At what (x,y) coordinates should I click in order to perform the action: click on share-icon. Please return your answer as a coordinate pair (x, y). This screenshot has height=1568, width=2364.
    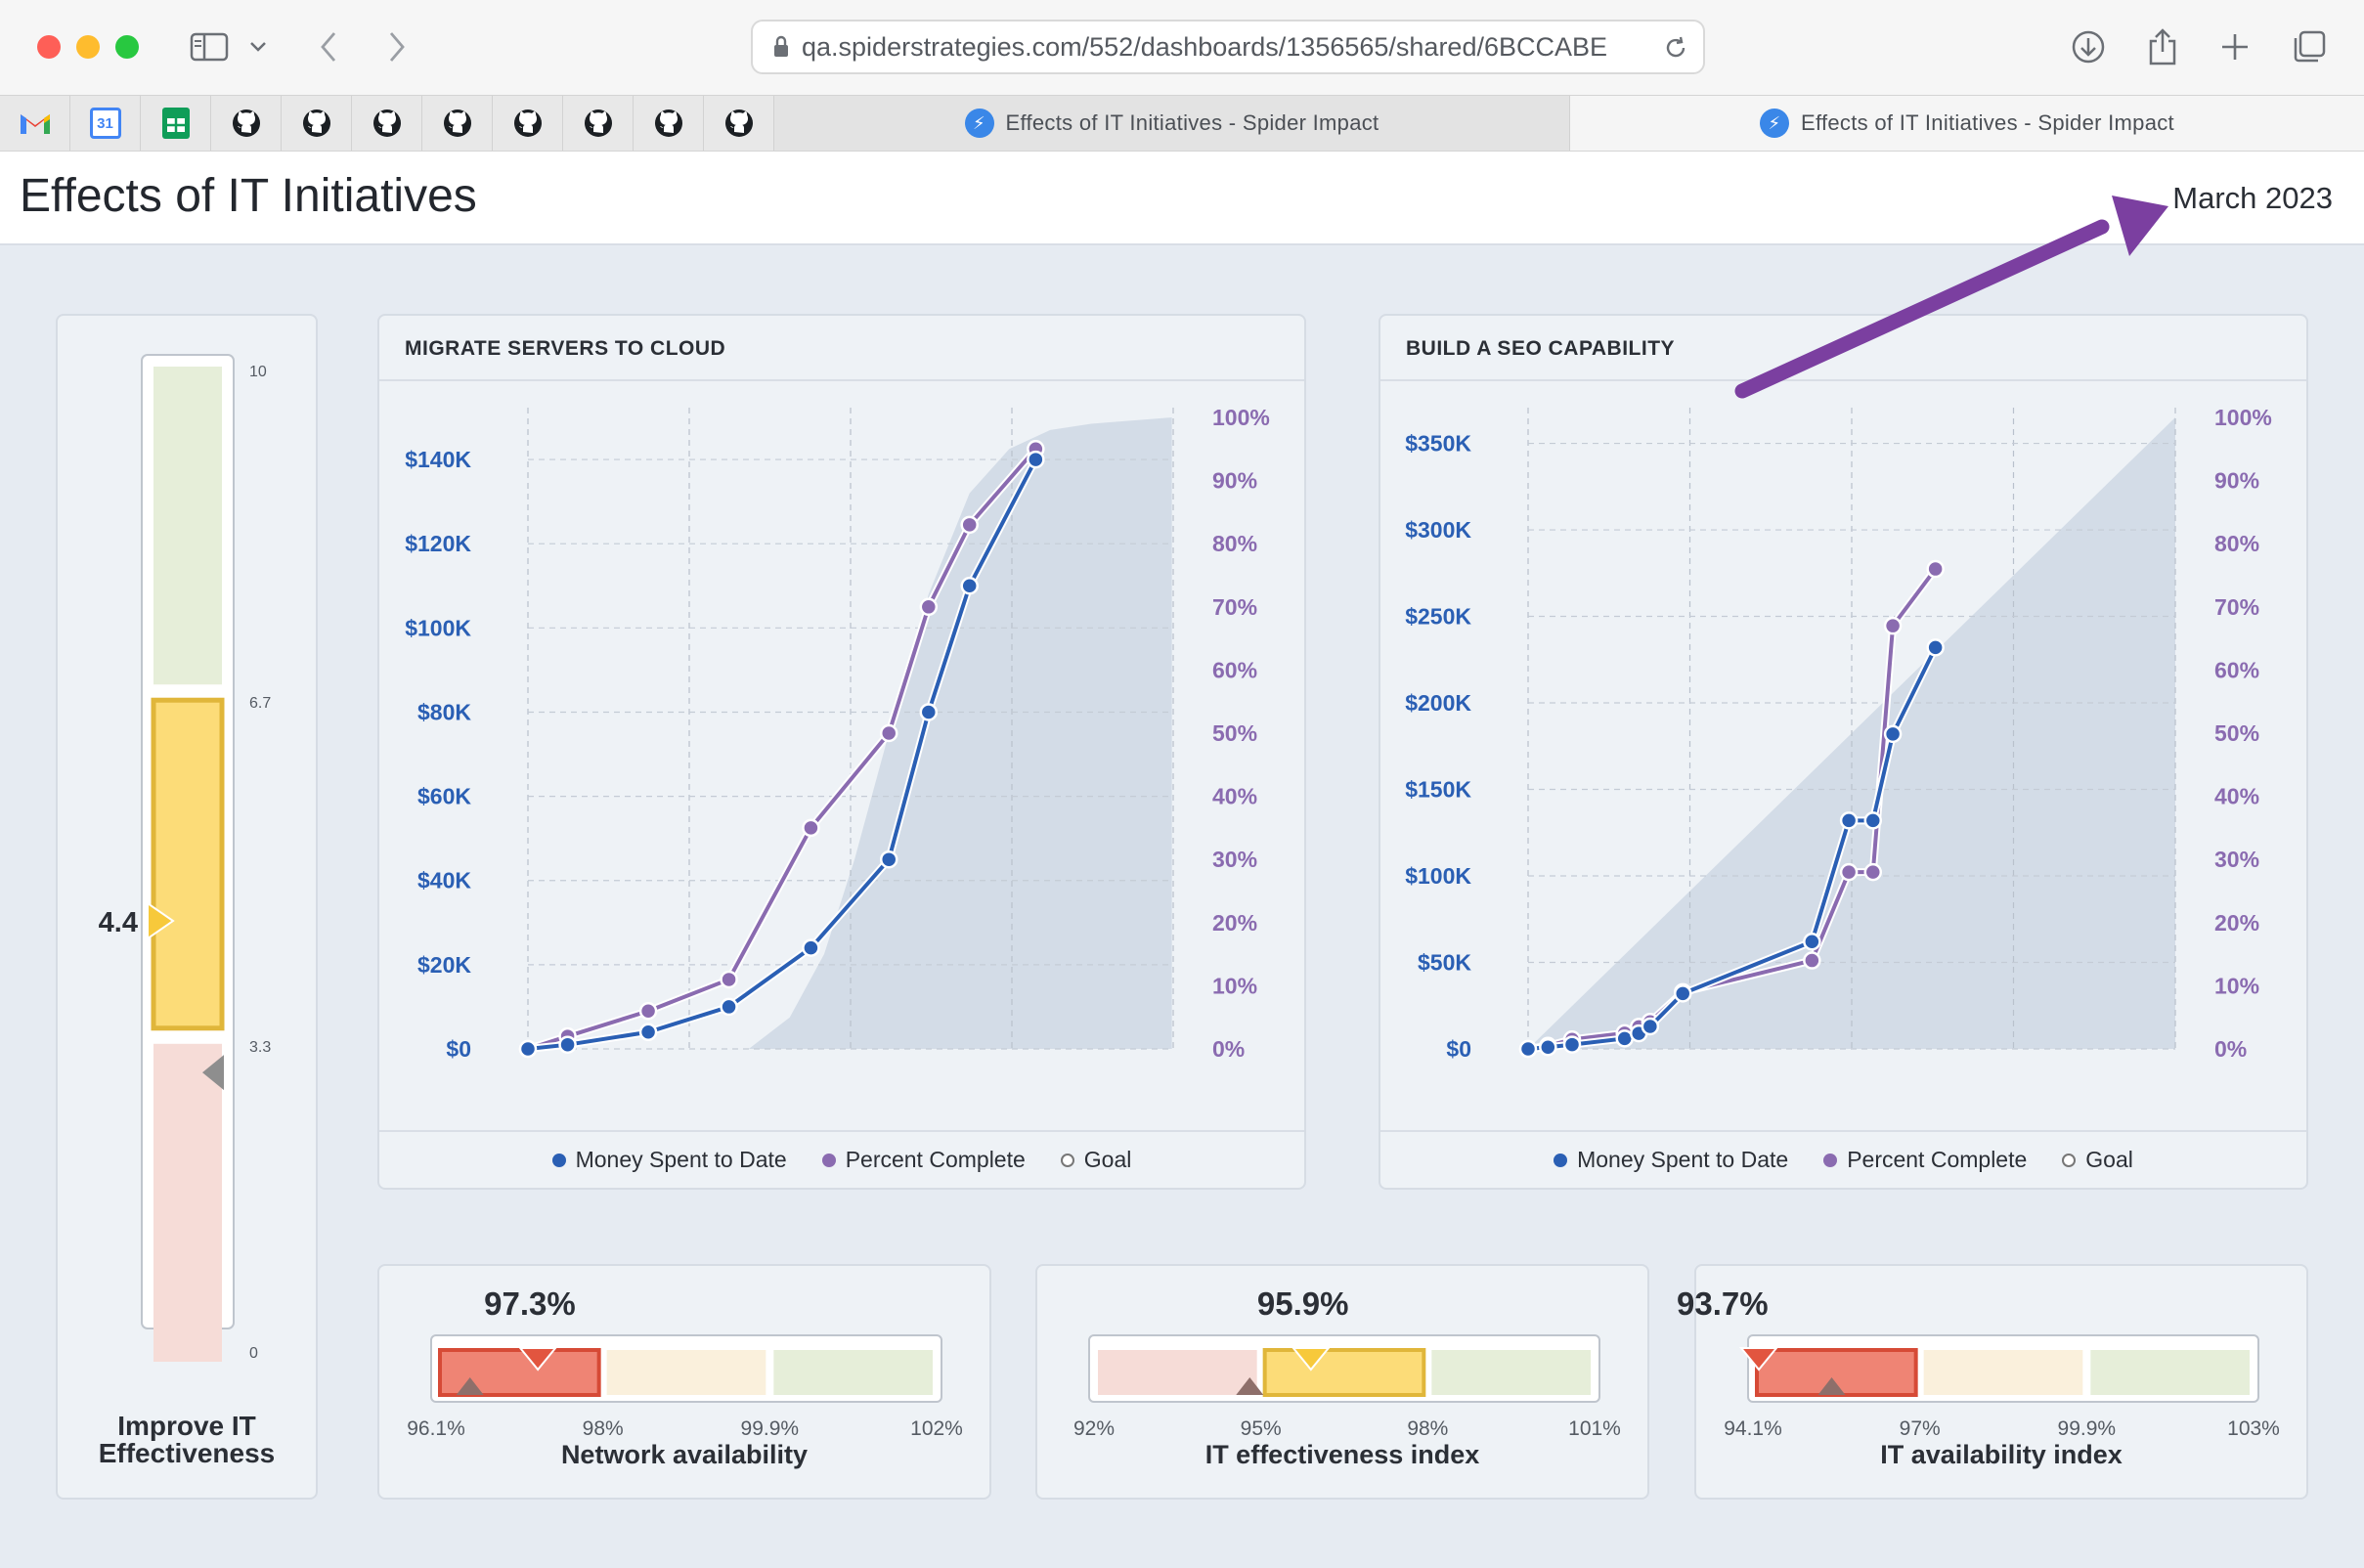
    Looking at the image, I should click on (2162, 47).